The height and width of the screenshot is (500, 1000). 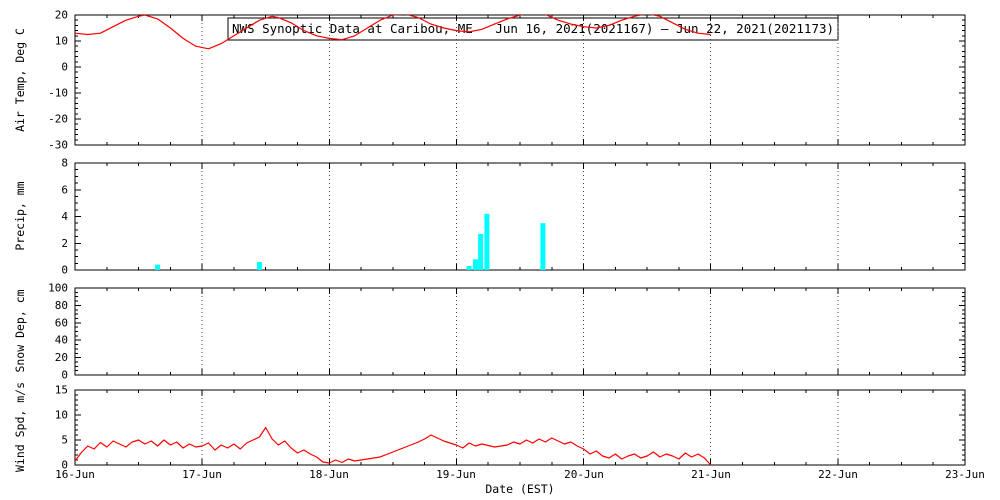 I want to click on x-tick-label-20jun: 20-Jun, so click(x=584, y=474).